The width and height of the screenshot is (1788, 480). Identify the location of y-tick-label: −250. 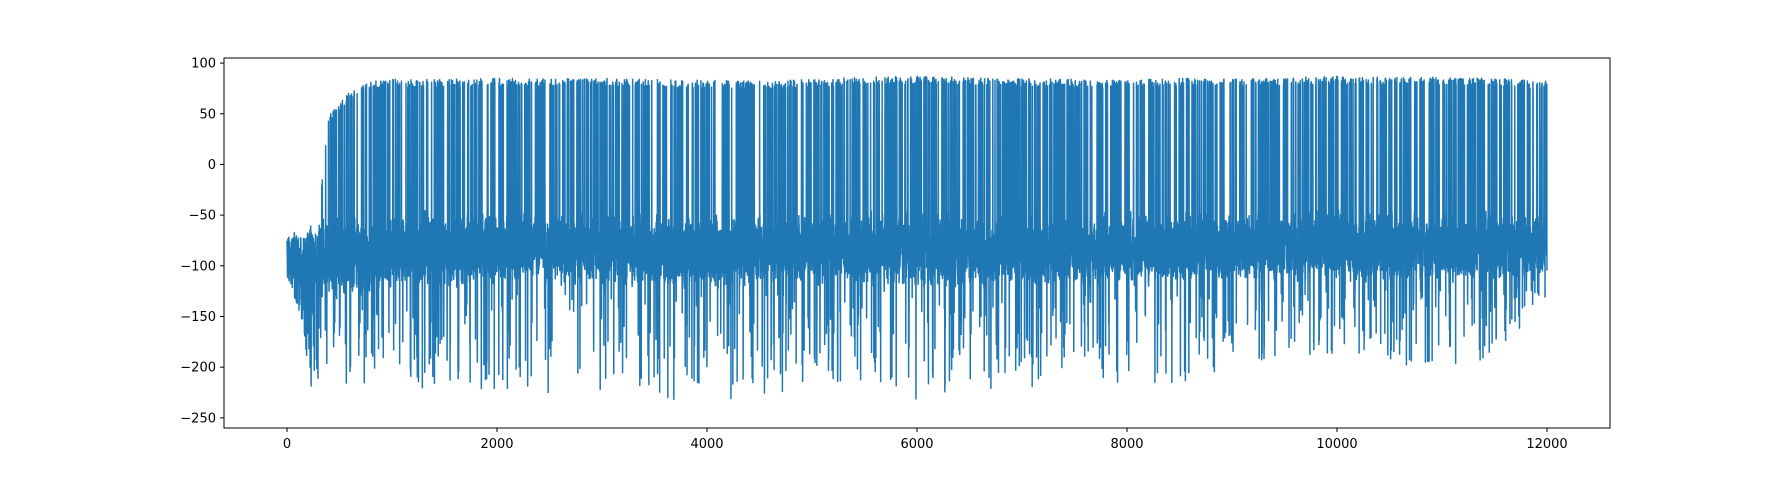
(198, 418).